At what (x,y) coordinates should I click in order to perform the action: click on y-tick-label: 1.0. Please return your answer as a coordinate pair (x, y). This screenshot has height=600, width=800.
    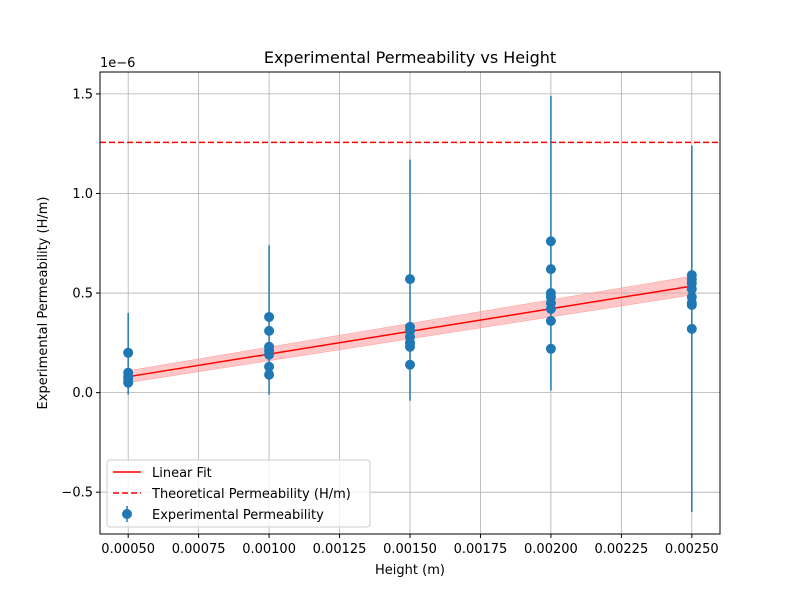
    Looking at the image, I should click on (82, 194).